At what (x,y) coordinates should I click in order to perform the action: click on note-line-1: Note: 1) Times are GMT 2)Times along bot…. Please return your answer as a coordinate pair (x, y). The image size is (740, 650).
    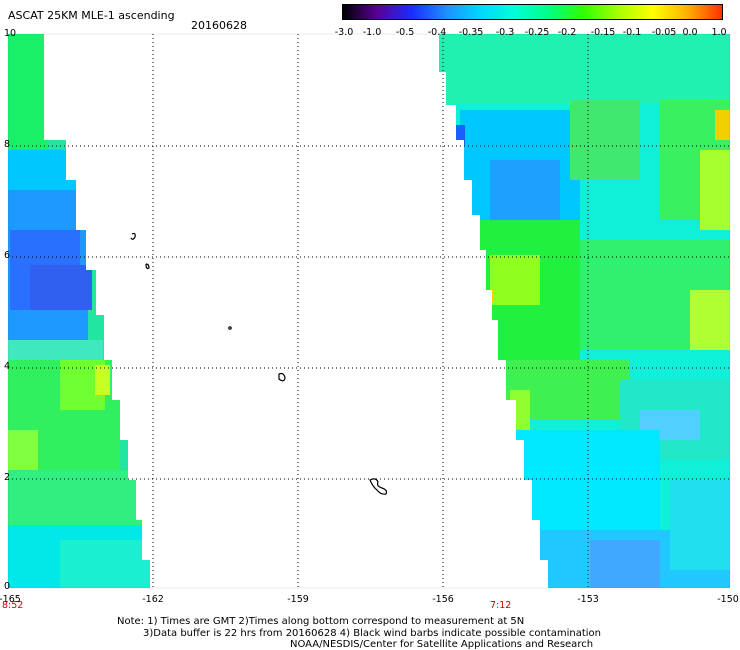
    Looking at the image, I should click on (321, 621).